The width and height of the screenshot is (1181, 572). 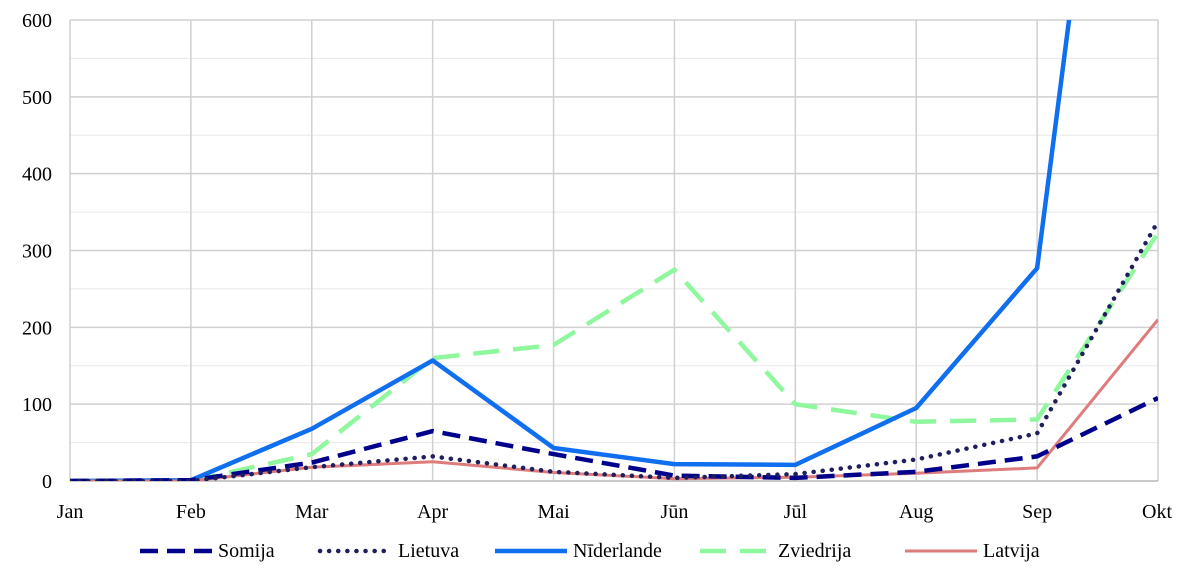 What do you see at coordinates (775, 551) in the screenshot?
I see `legend-item-zviedrija: Zviedrija` at bounding box center [775, 551].